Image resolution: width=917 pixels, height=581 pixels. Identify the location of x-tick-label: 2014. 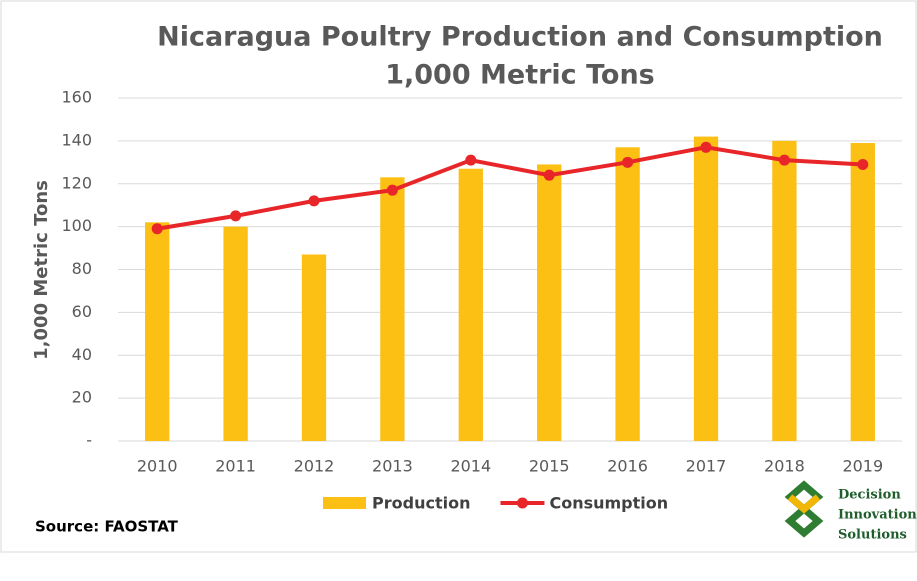
(470, 466).